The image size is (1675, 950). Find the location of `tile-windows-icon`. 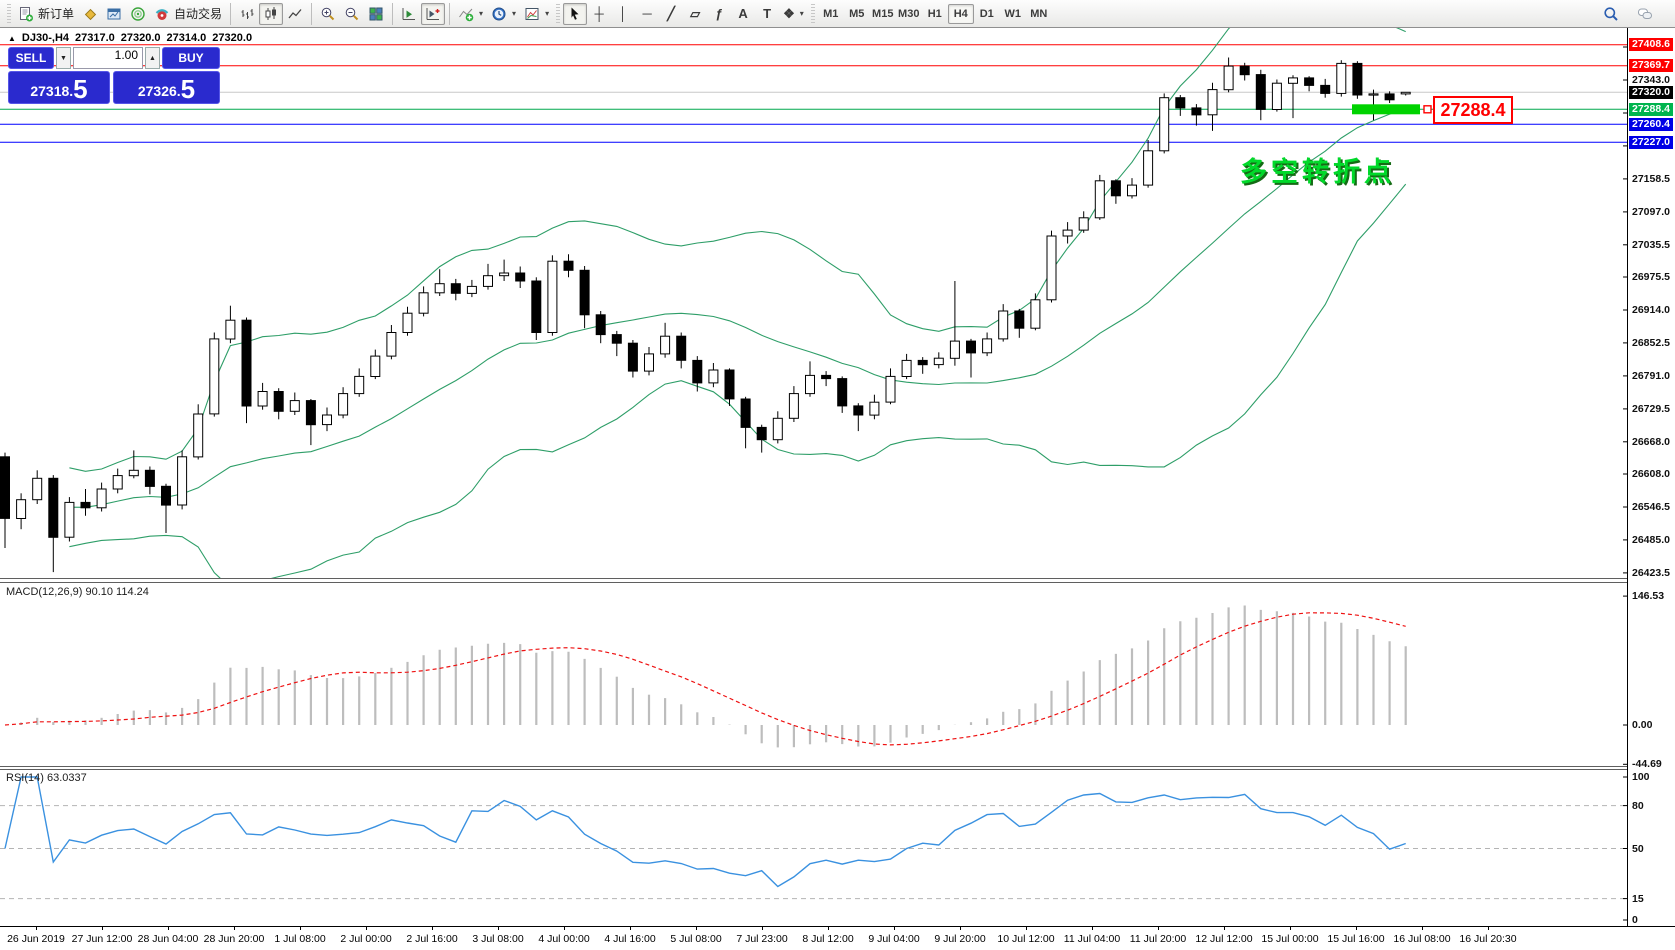

tile-windows-icon is located at coordinates (376, 14).